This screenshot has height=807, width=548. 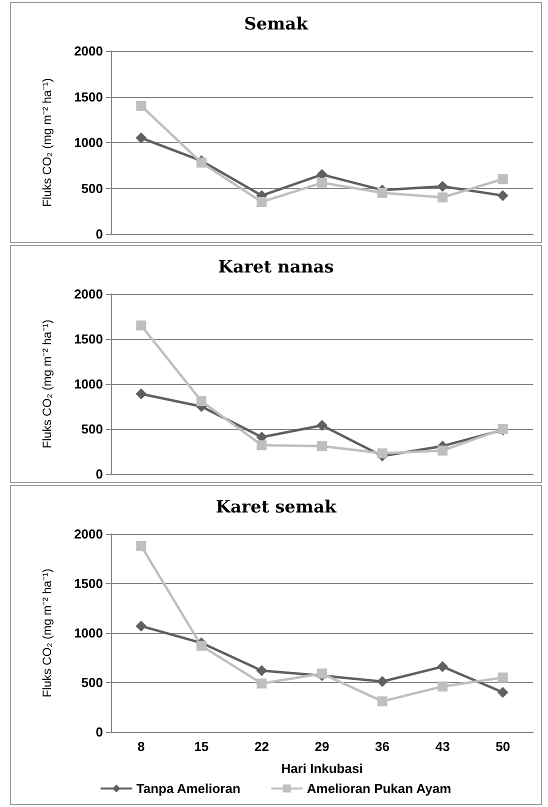 I want to click on chart-title: Semak, so click(x=277, y=24).